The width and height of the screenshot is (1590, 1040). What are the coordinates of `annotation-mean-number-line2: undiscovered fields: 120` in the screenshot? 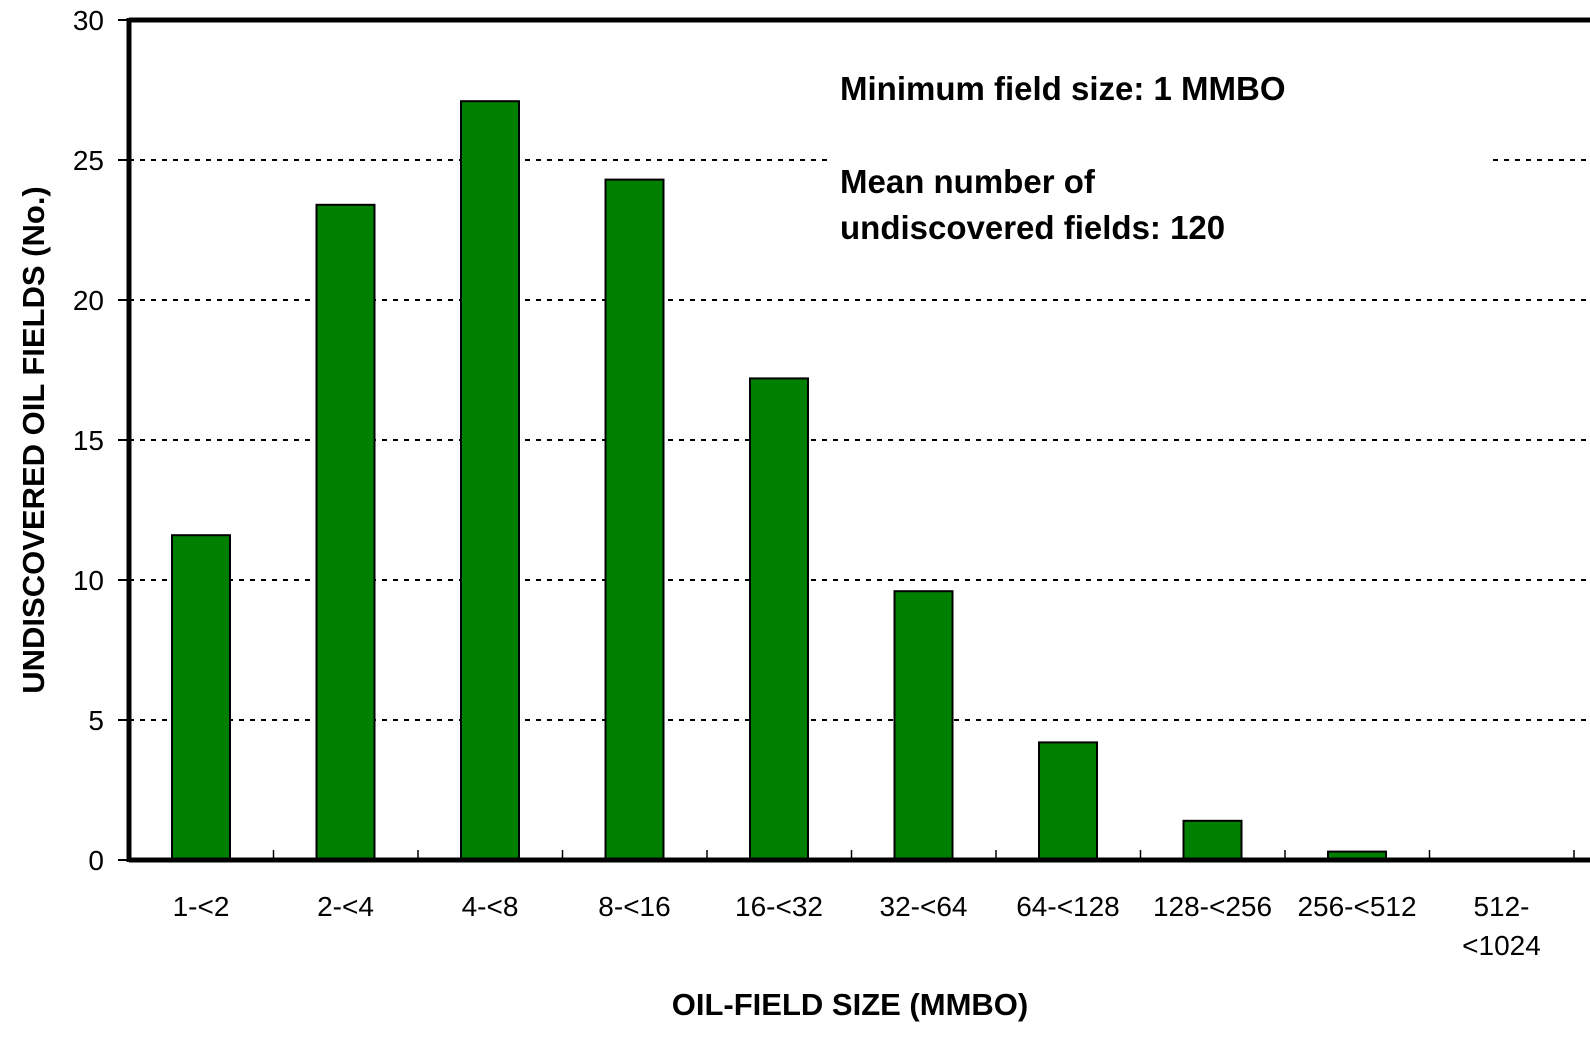 It's located at (1032, 227).